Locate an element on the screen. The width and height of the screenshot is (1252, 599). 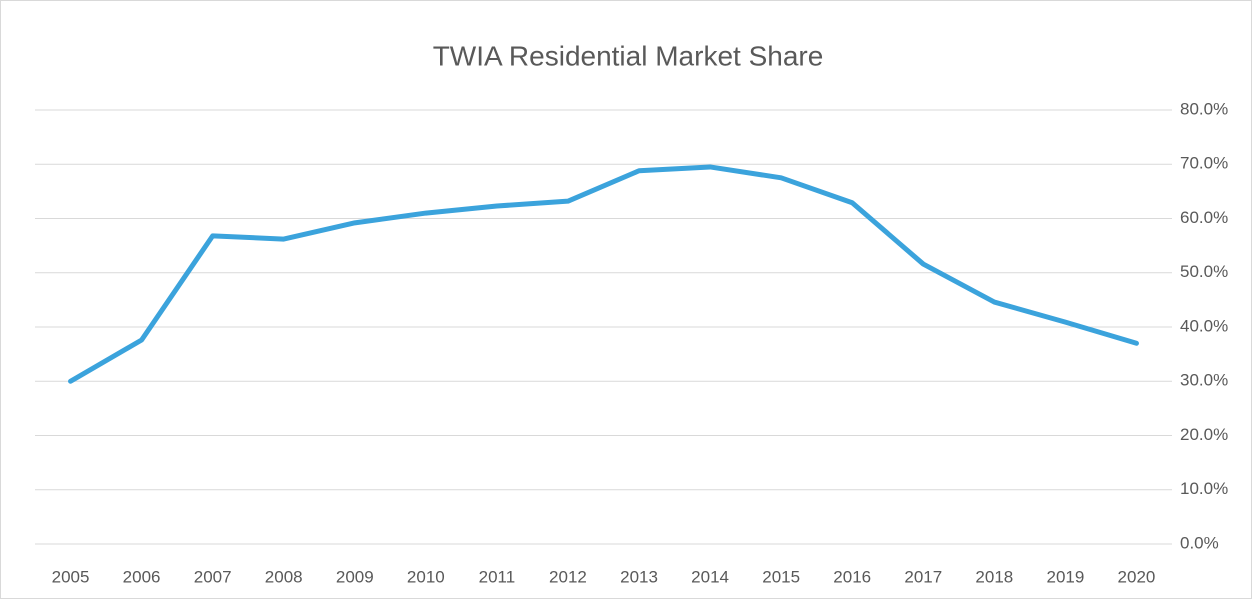
x-tick-label: 2006 is located at coordinates (142, 576).